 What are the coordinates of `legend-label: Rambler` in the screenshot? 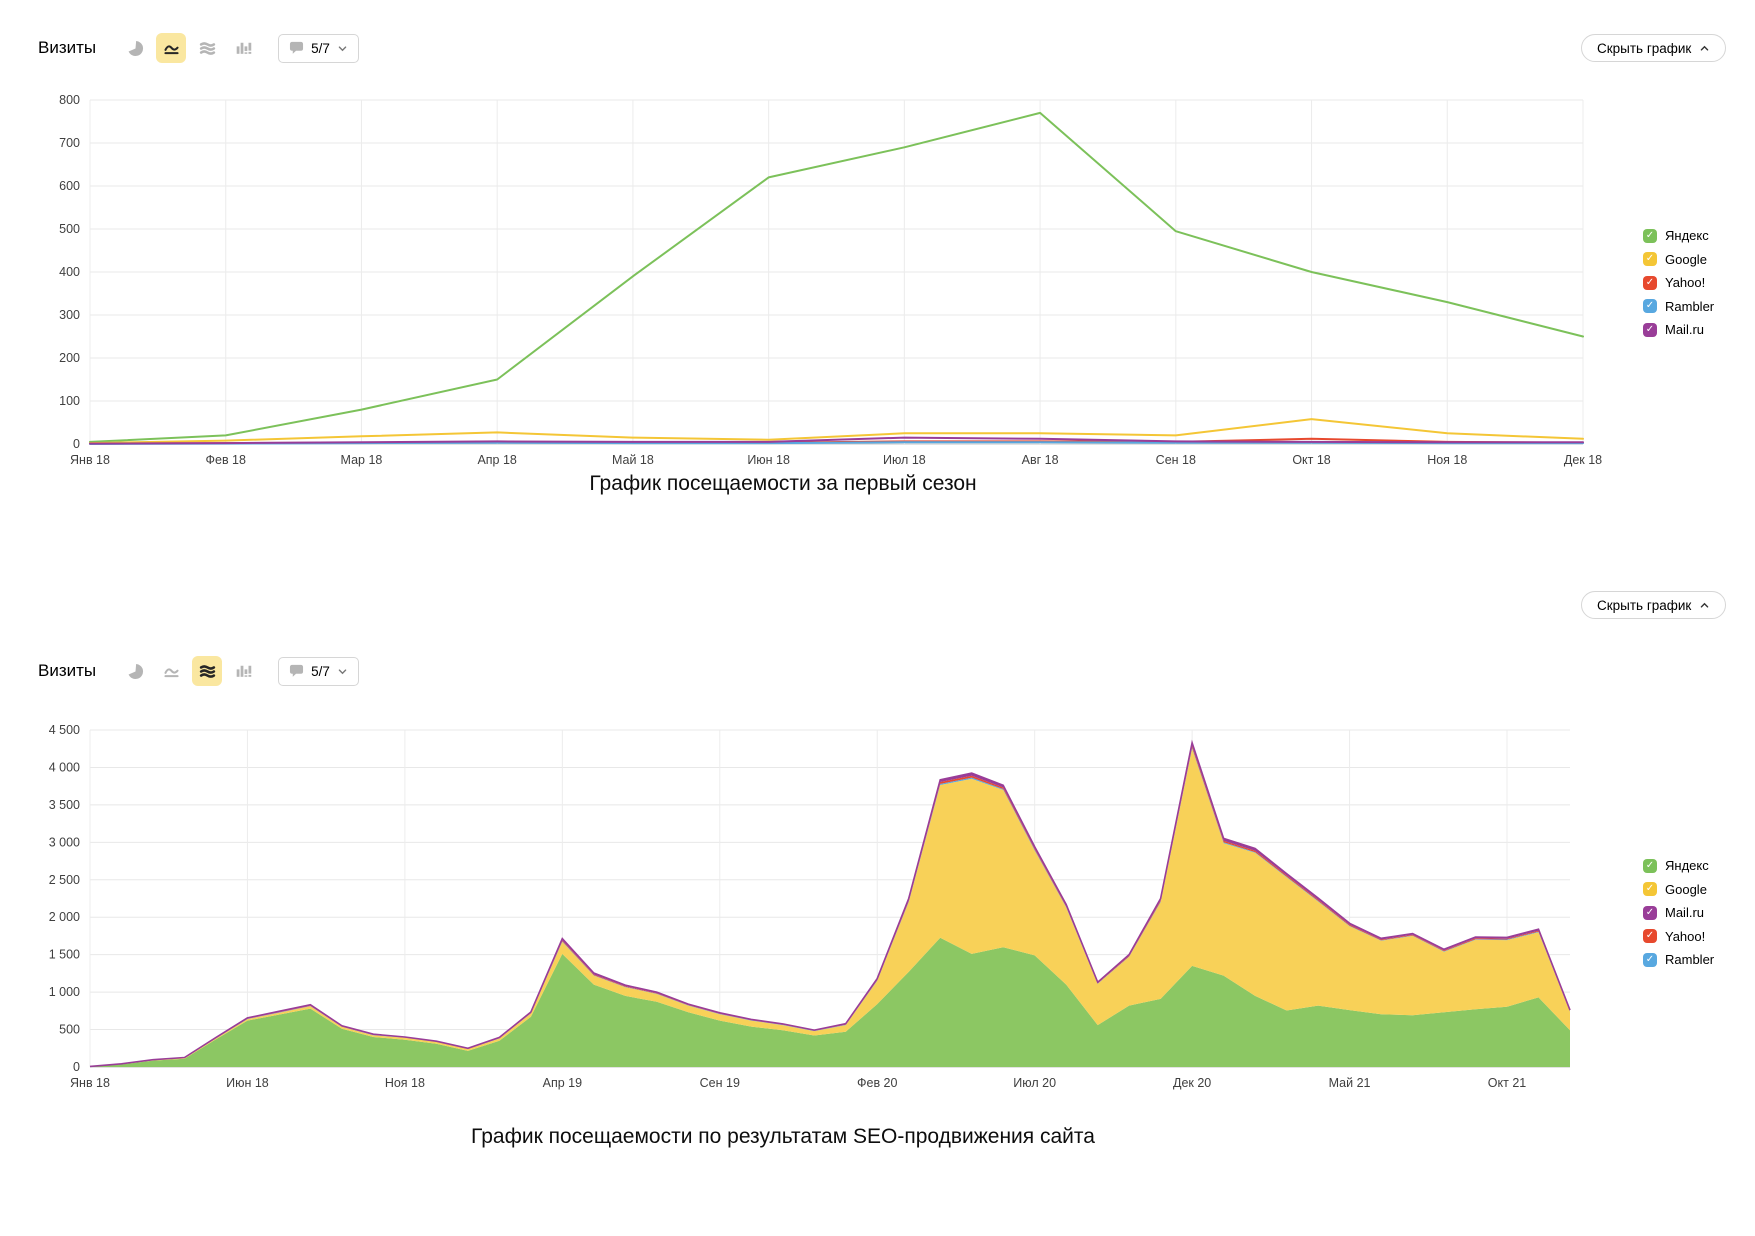 It's located at (1690, 306).